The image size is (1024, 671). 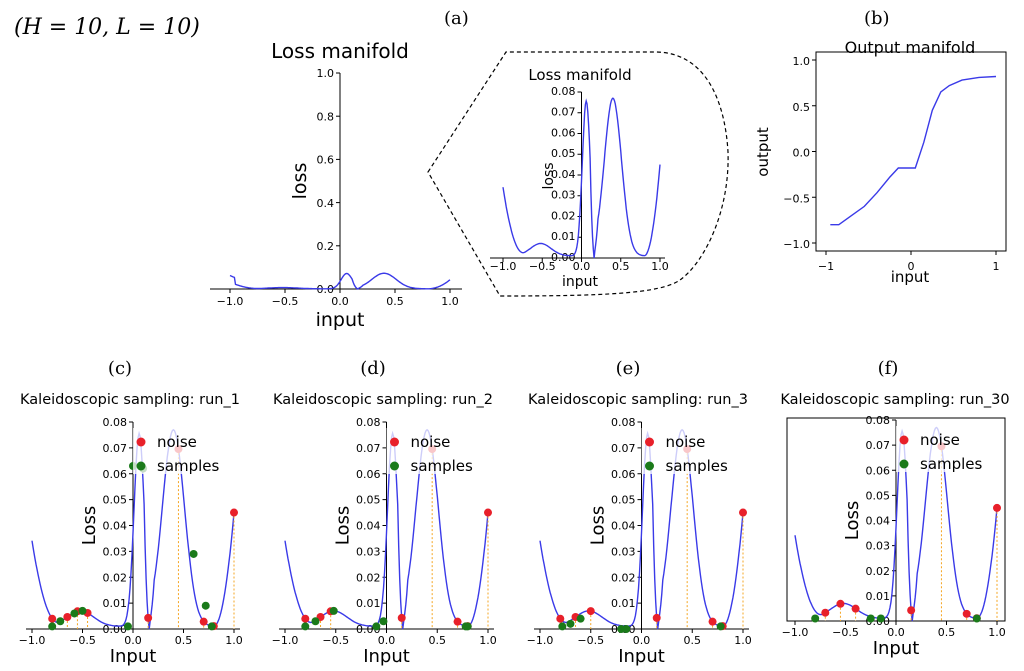 What do you see at coordinates (563, 91) in the screenshot?
I see `zoom-ytick-label: 0.08` at bounding box center [563, 91].